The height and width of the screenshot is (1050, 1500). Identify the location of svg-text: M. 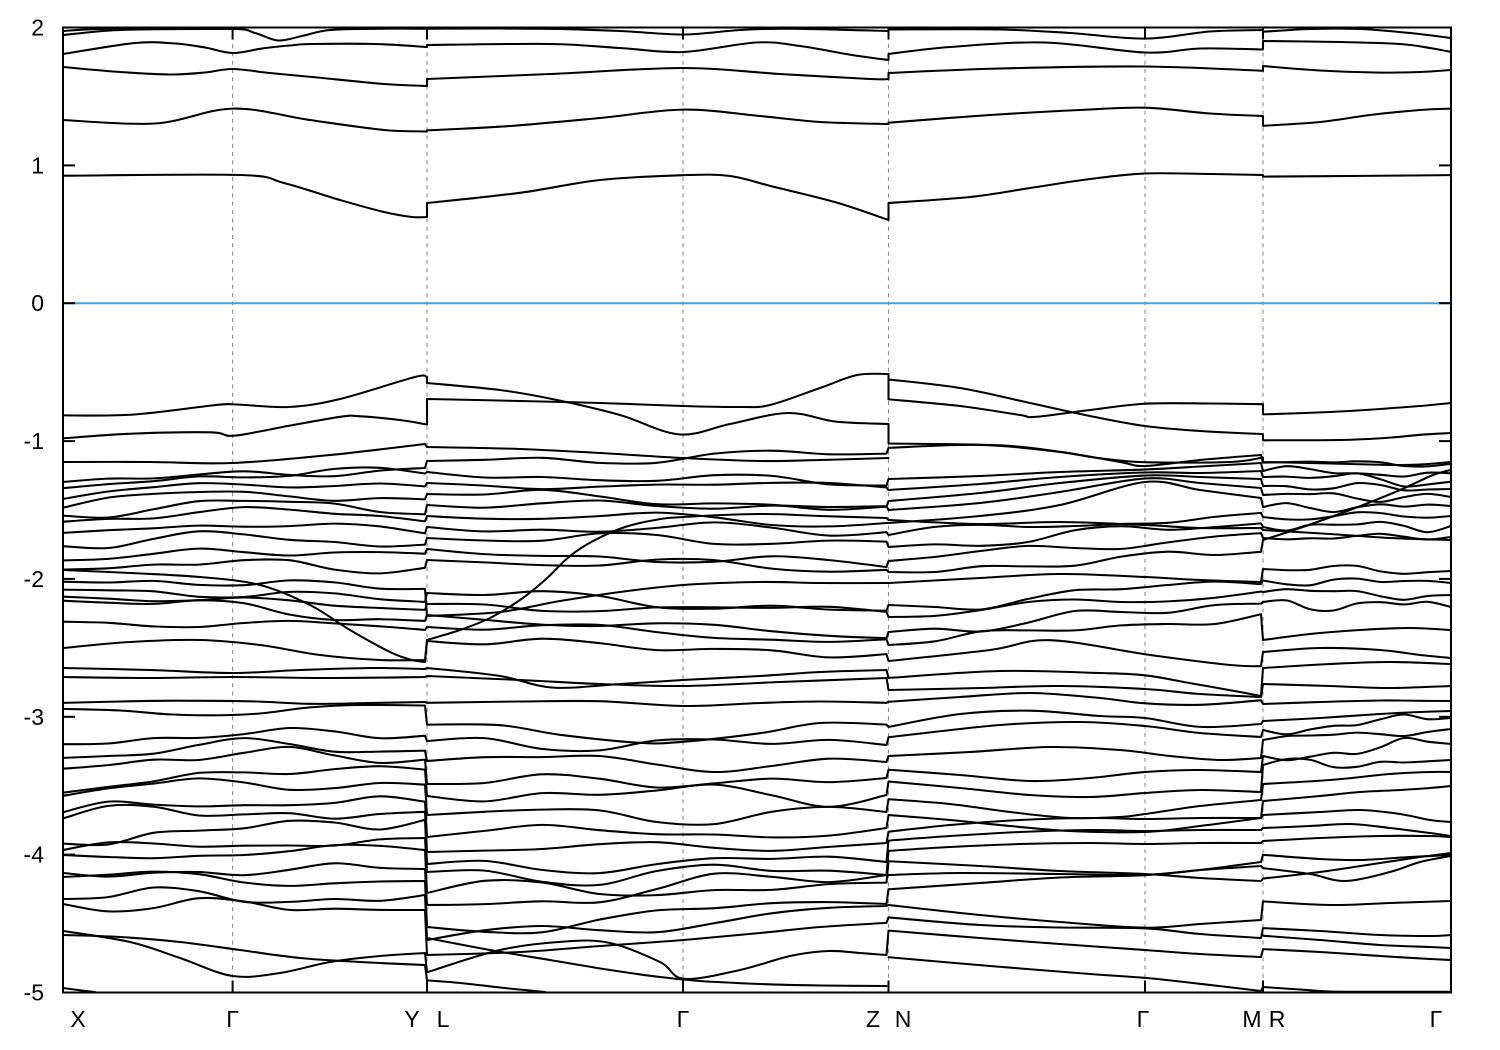
(1251, 1019).